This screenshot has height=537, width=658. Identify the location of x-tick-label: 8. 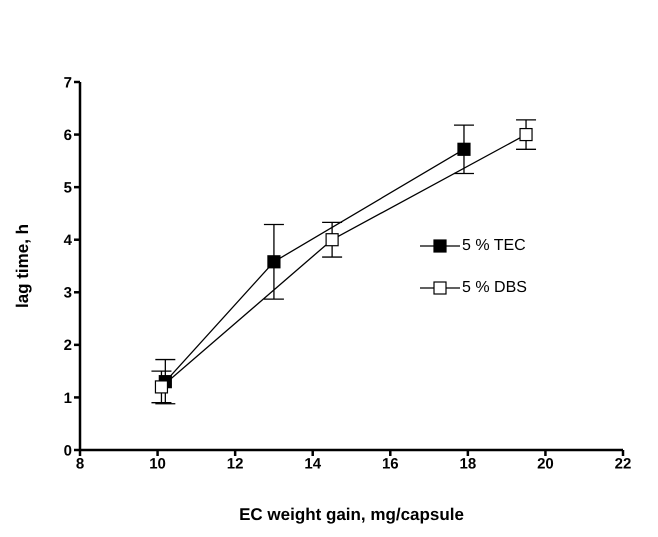
(80, 464).